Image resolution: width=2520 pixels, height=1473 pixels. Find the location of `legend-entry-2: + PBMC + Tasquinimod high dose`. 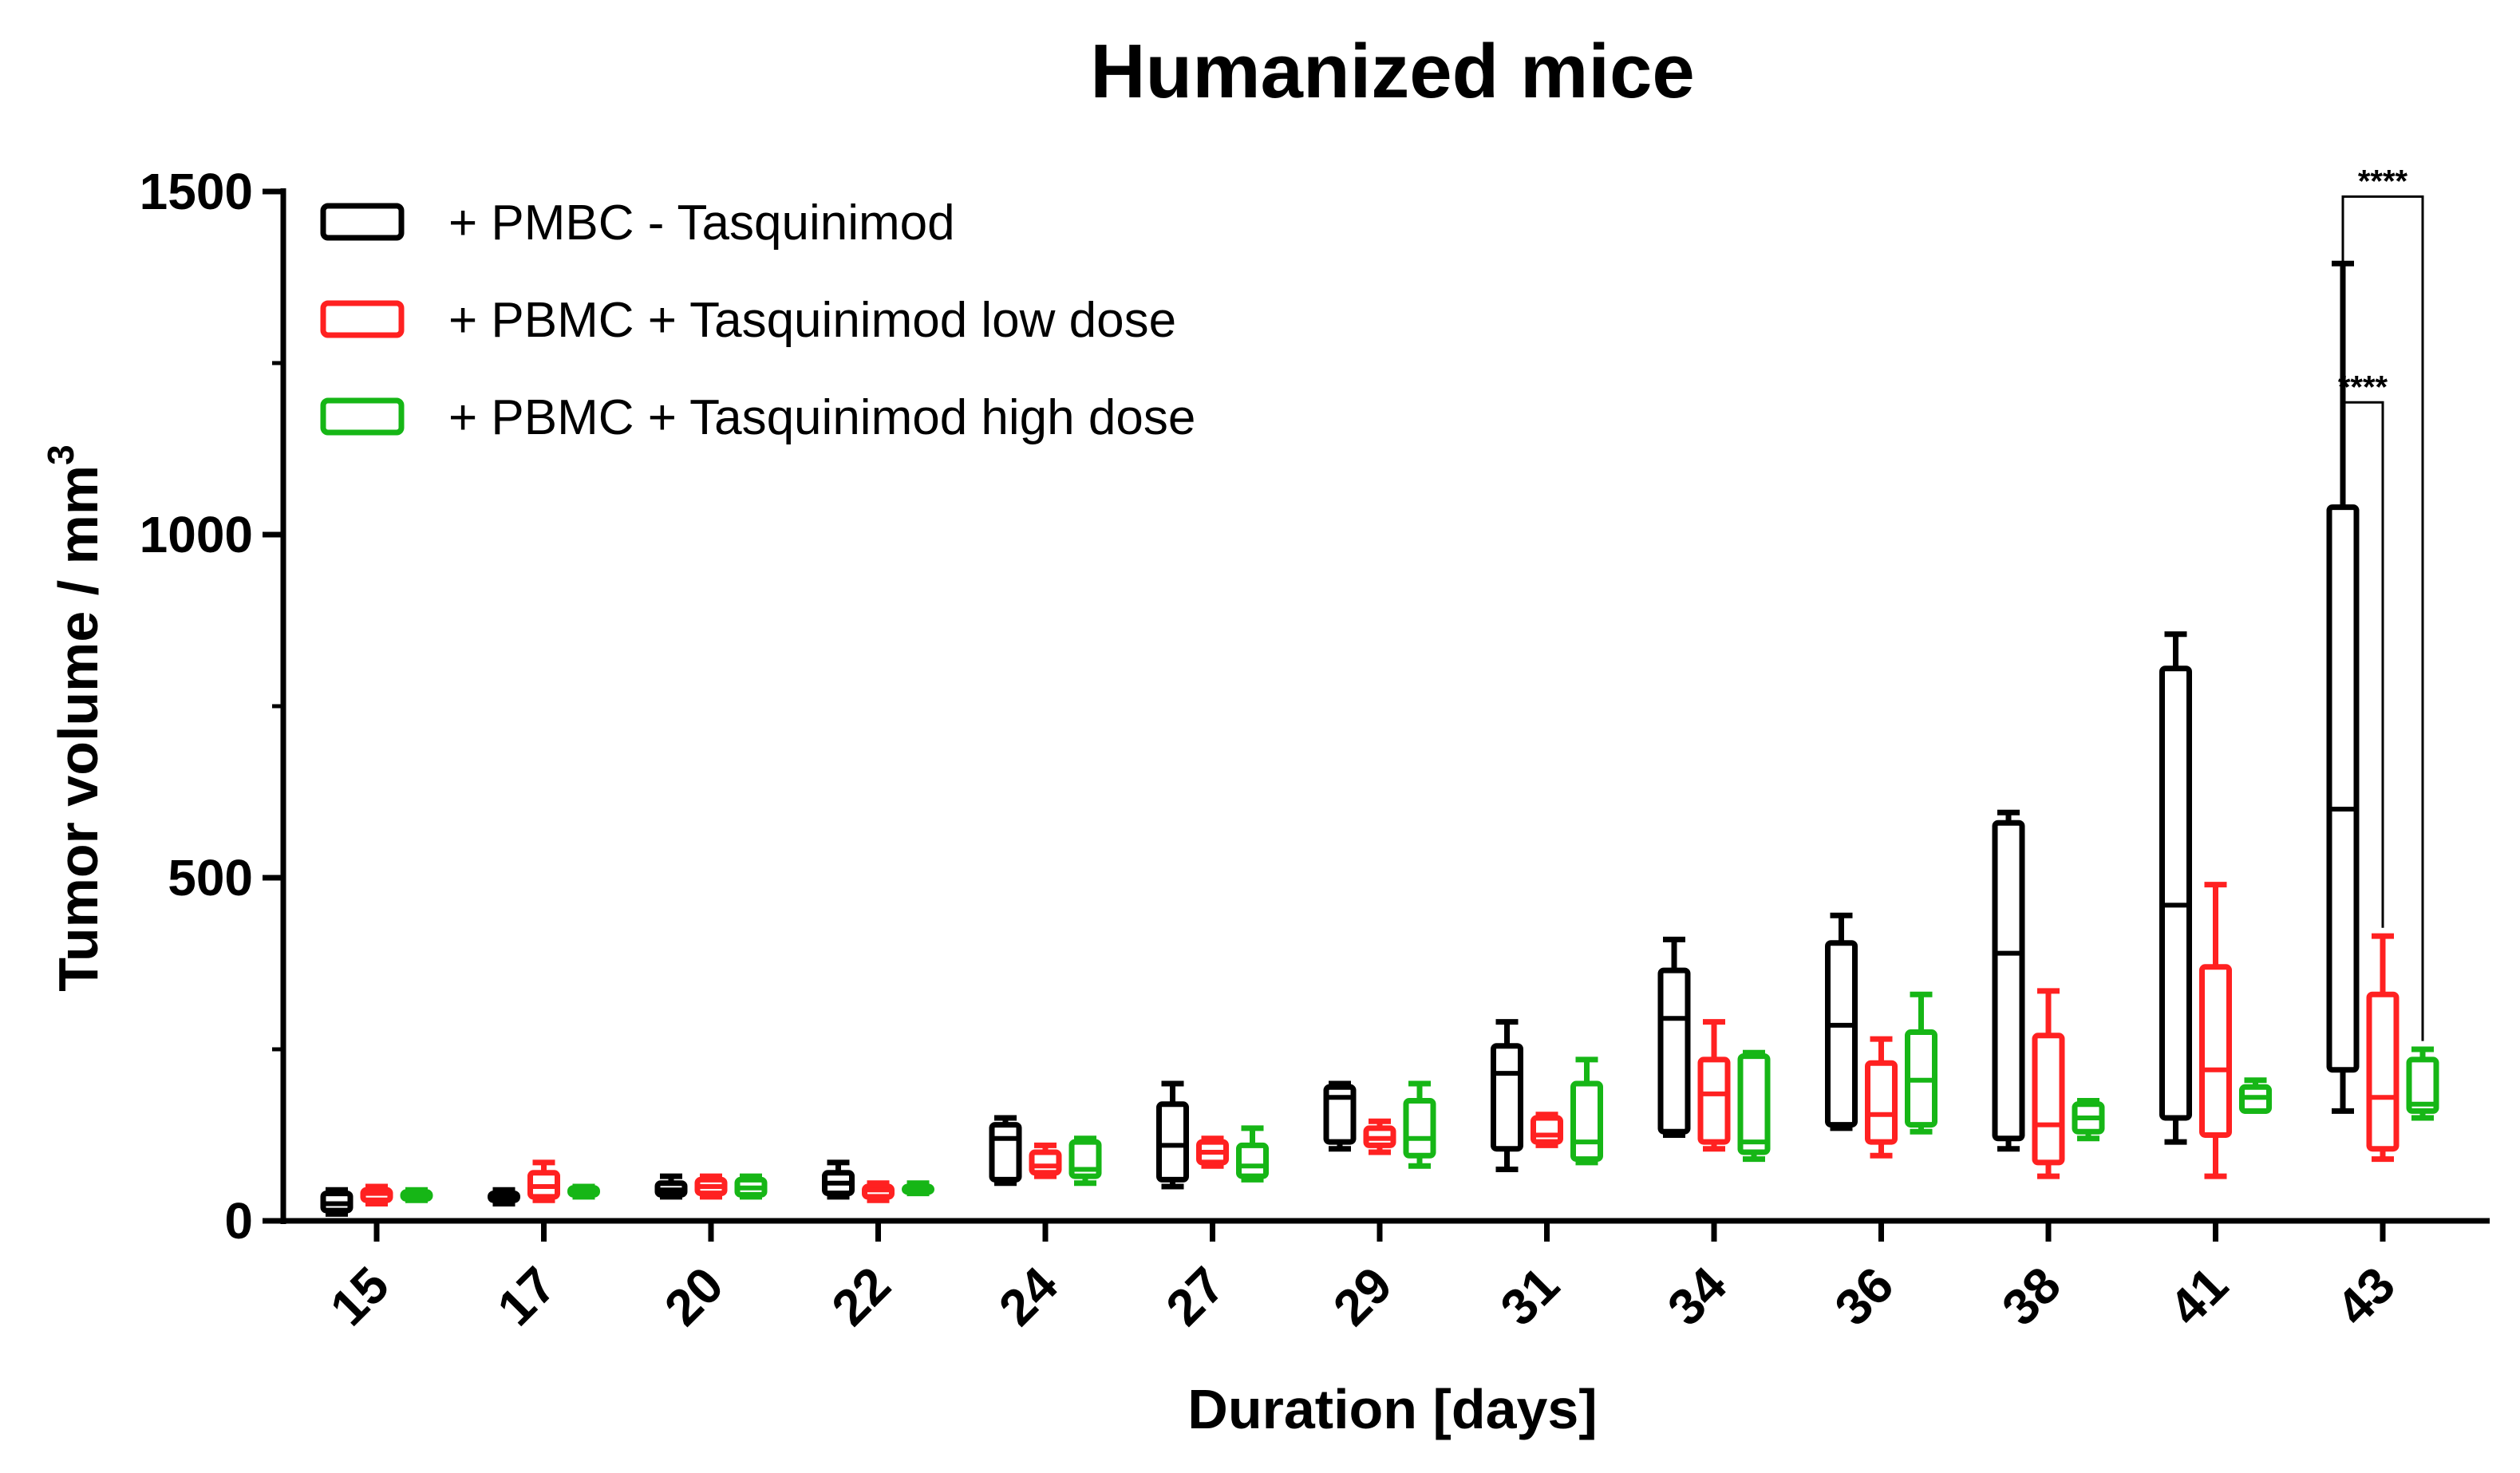

legend-entry-2: + PBMC + Tasquinimod high dose is located at coordinates (757, 417).